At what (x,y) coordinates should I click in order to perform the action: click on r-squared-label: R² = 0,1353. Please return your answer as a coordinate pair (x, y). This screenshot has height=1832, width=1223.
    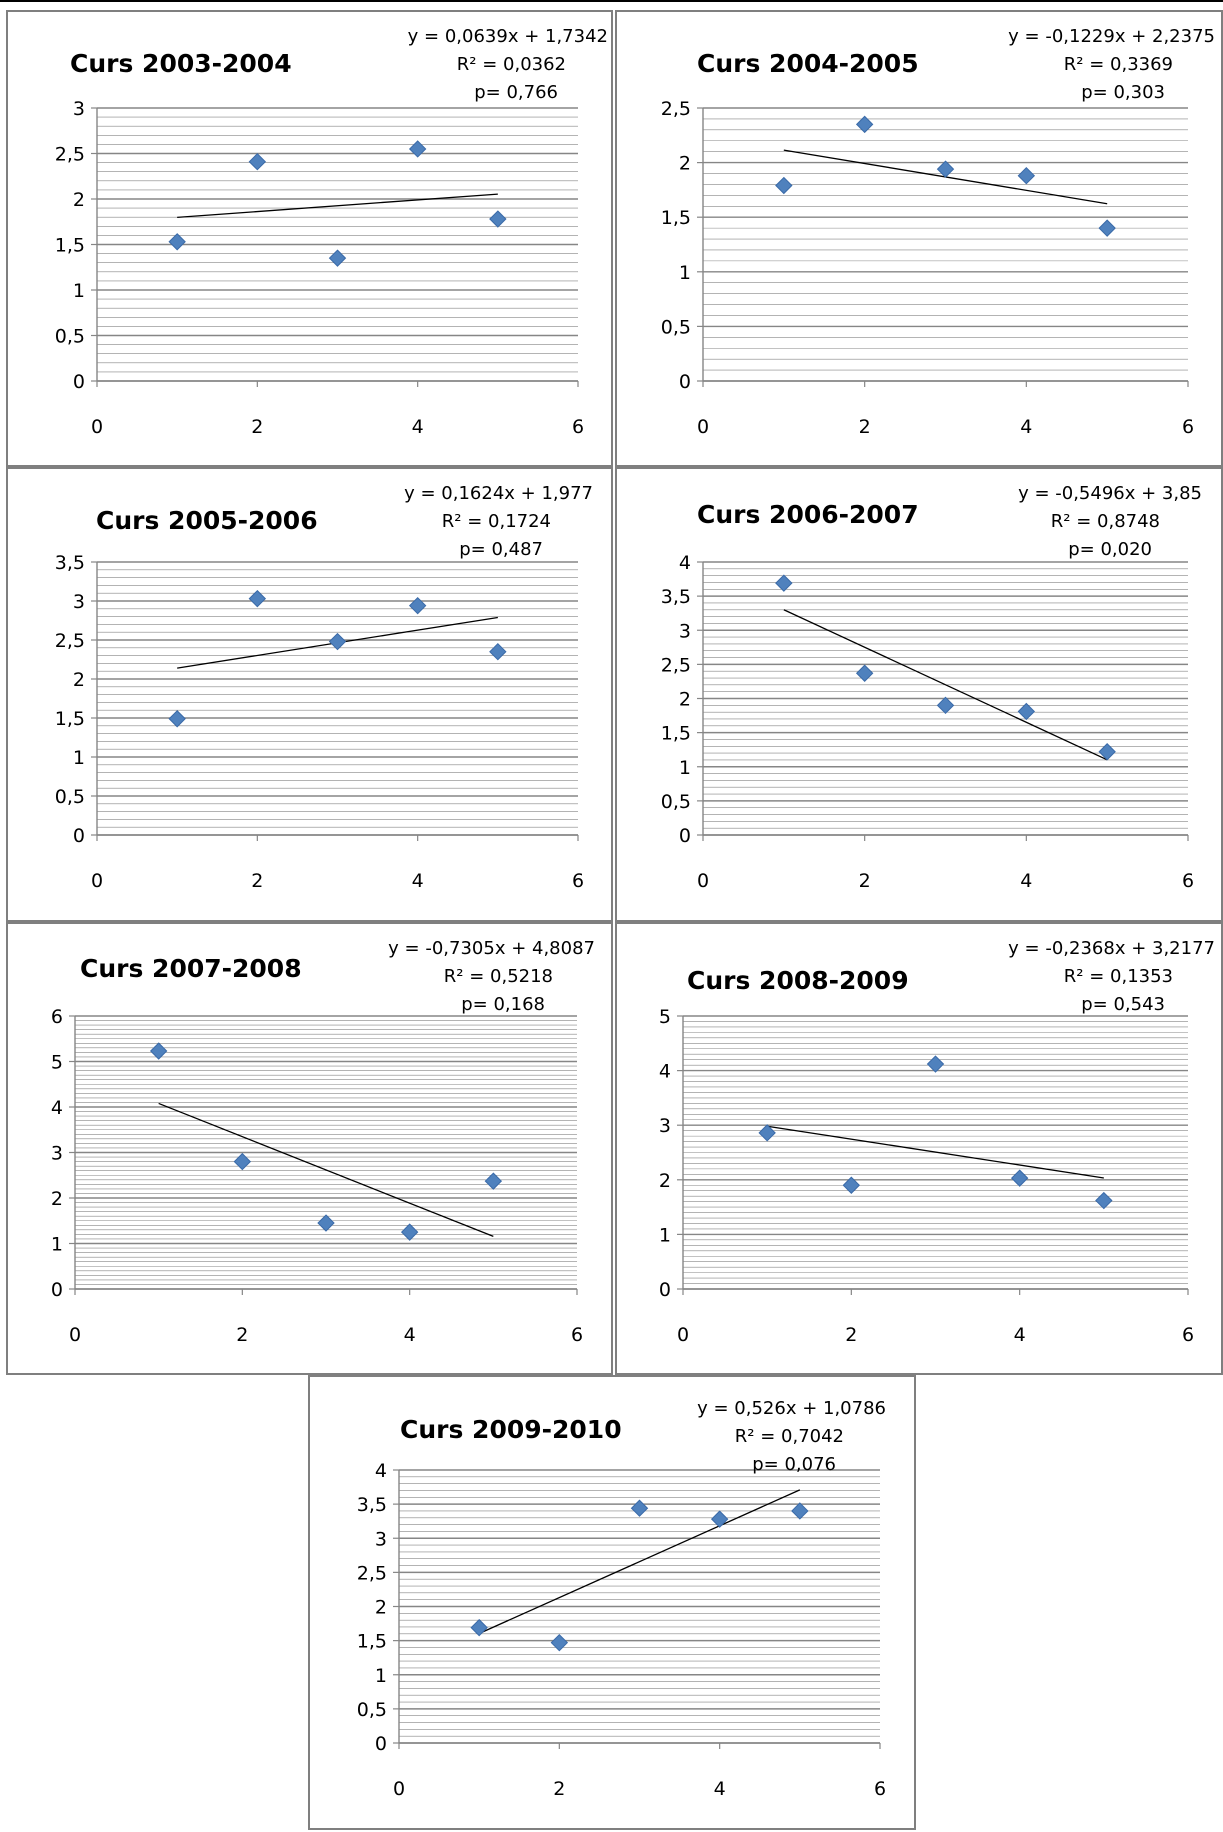
    Looking at the image, I should click on (1118, 976).